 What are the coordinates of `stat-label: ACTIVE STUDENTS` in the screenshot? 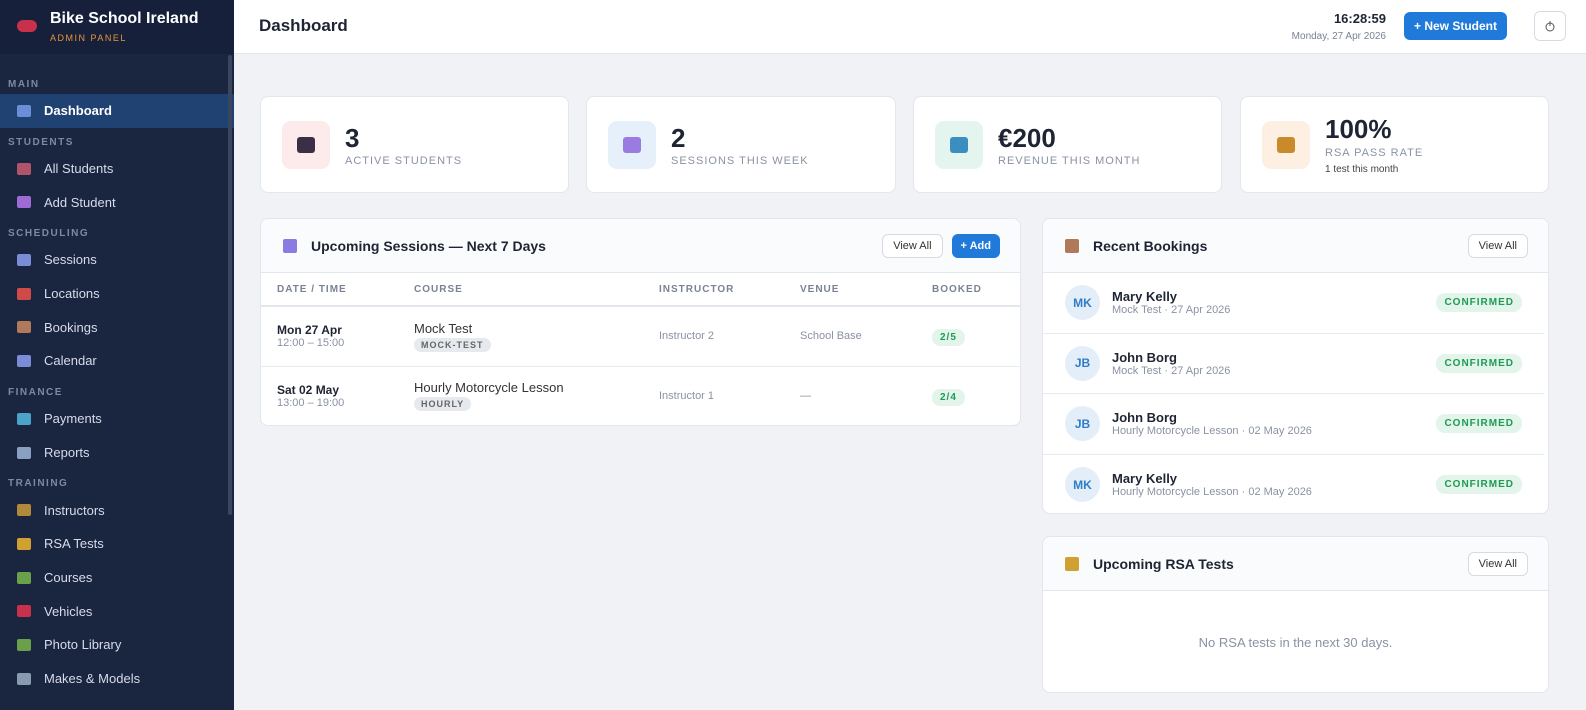 It's located at (404, 161).